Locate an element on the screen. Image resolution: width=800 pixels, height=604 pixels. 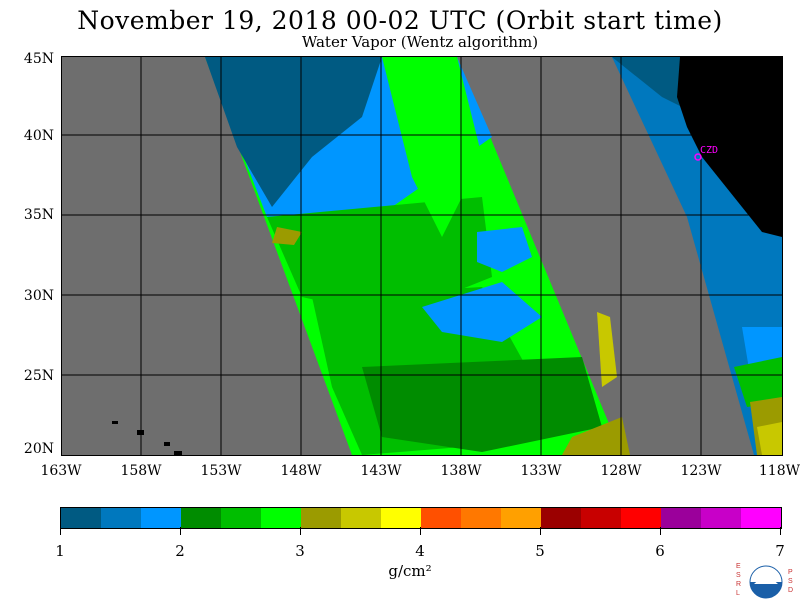
colorbar-label-4: 4 is located at coordinates (420, 551).